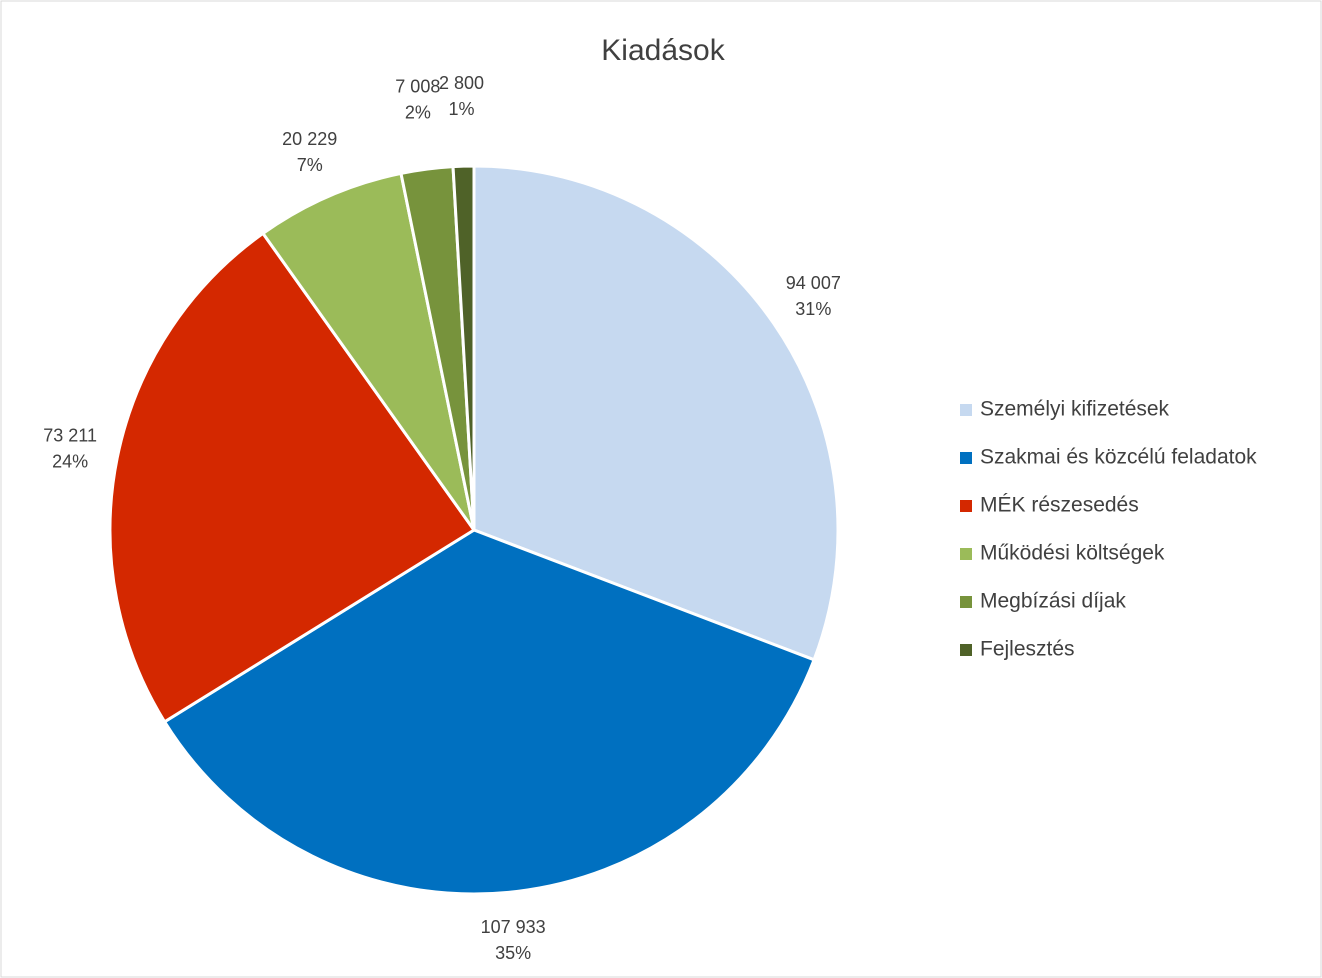 Image resolution: width=1322 pixels, height=978 pixels. I want to click on data-label-percent: 31%, so click(813, 309).